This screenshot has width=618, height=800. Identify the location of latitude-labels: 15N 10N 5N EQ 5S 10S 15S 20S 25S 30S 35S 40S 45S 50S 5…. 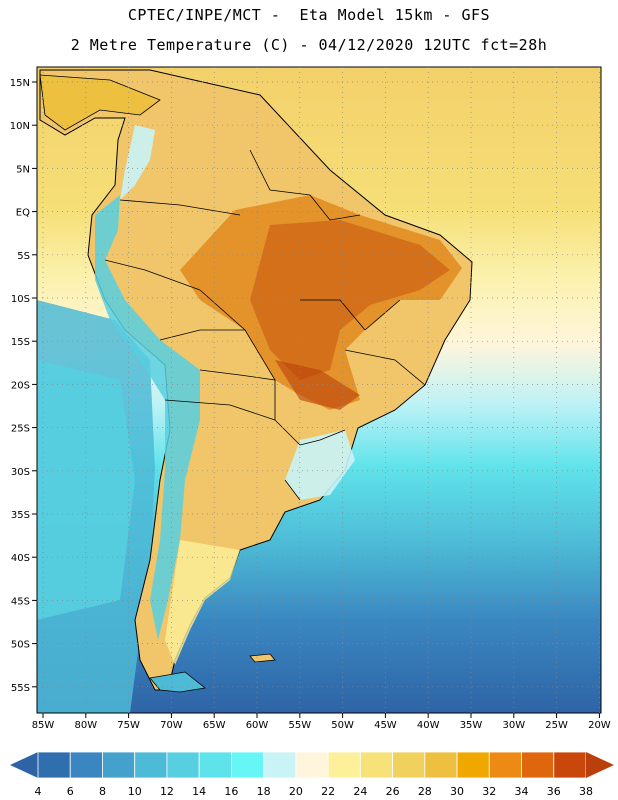
(20, 386).